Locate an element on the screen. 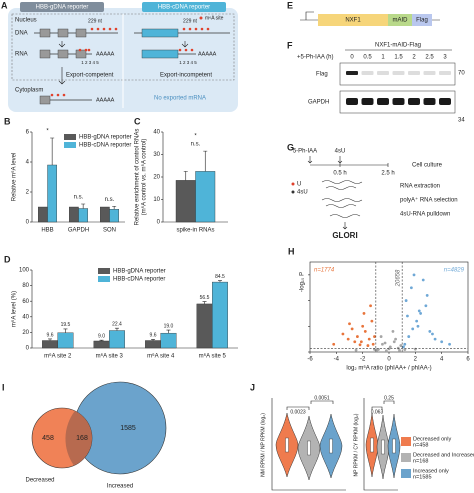 The height and width of the screenshot is (493, 474). value-label: 84.5 is located at coordinates (220, 277).